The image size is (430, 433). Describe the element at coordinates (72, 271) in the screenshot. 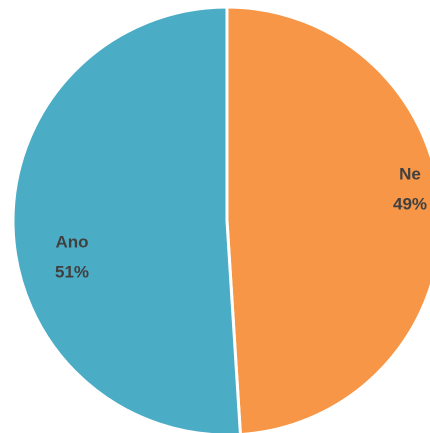

I see `slice-value-label: 51%` at that location.